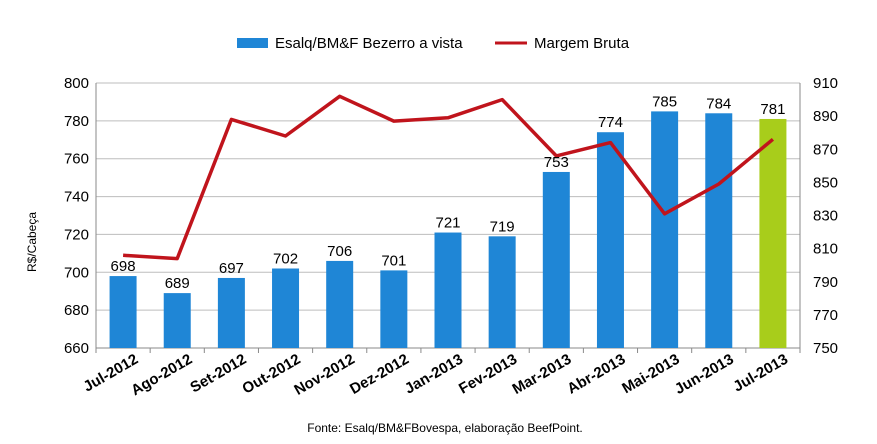 This screenshot has width=877, height=444. I want to click on x-tick-label: Fev-2013, so click(488, 374).